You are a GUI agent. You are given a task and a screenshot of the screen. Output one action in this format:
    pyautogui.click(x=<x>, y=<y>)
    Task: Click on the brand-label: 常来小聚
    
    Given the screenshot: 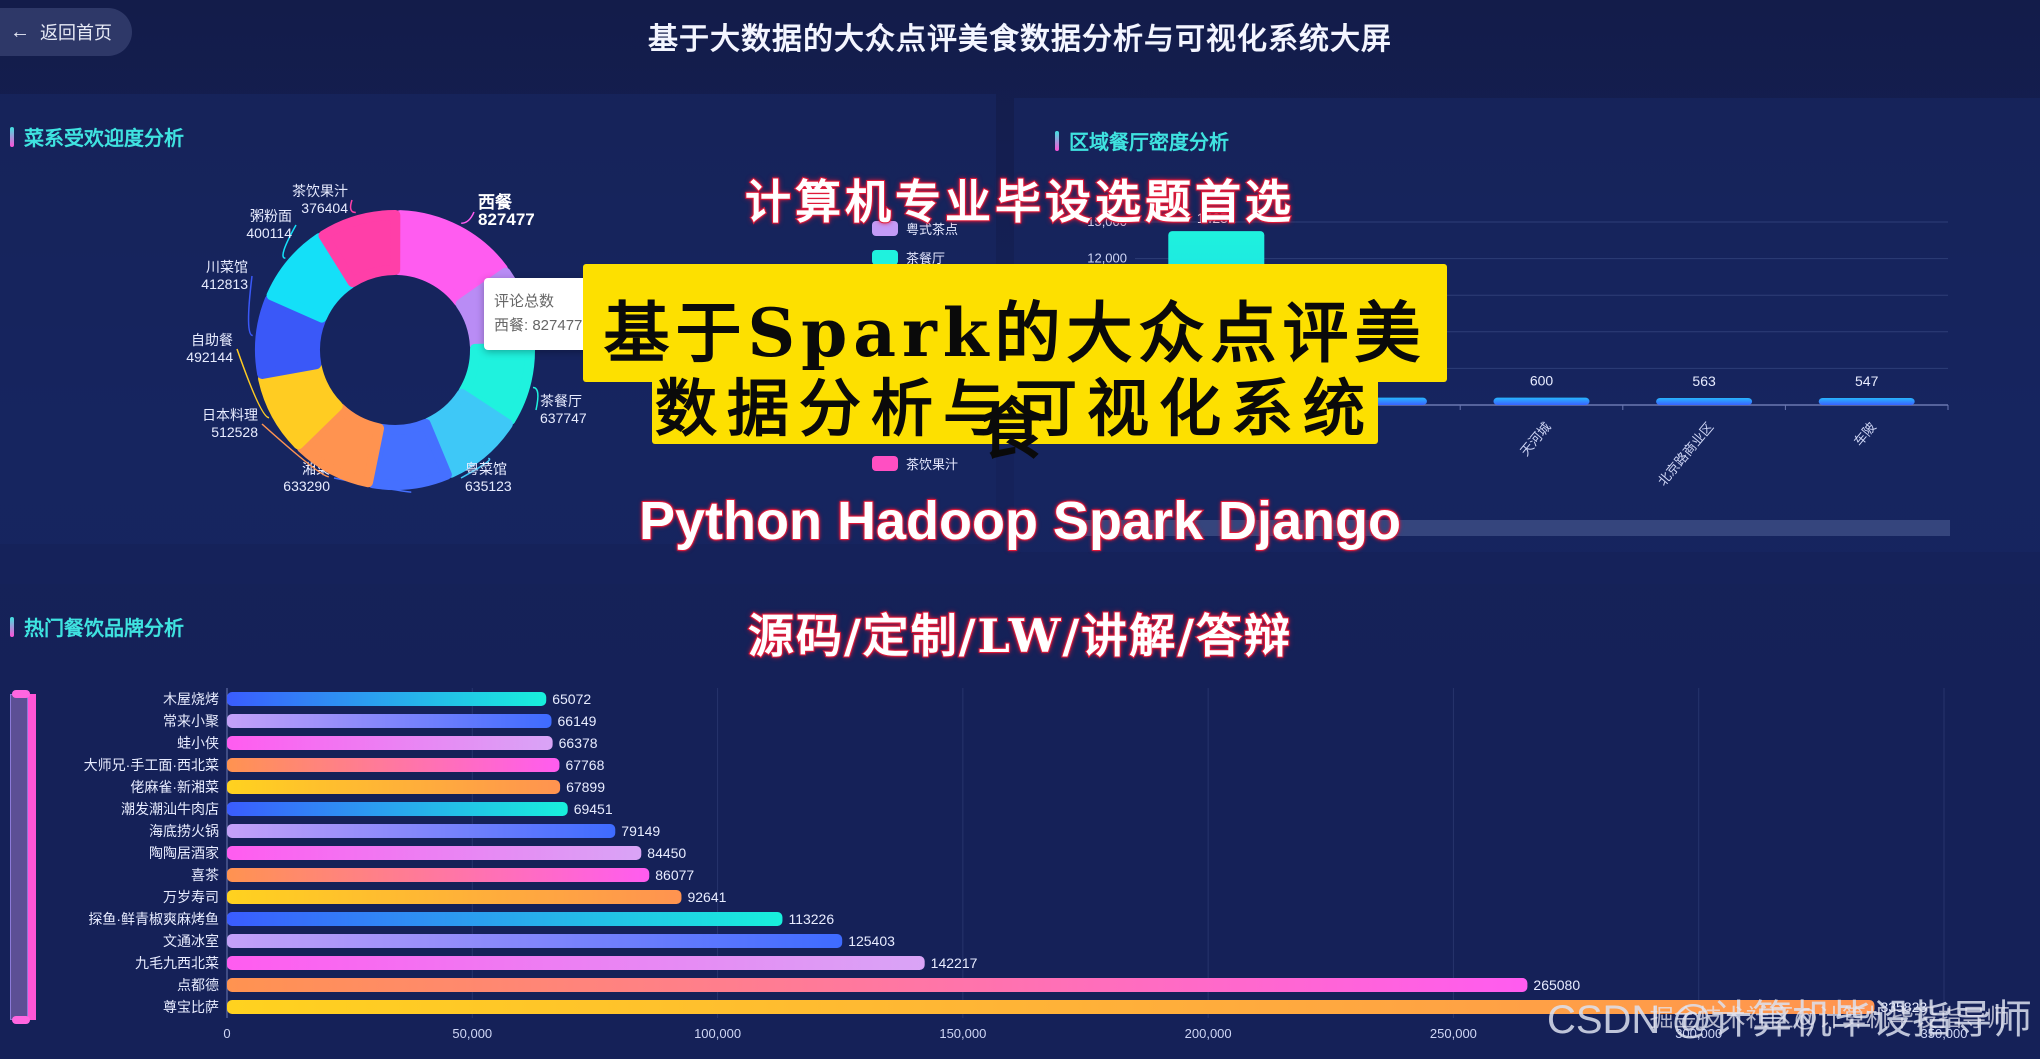 What is the action you would take?
    pyautogui.click(x=191, y=721)
    